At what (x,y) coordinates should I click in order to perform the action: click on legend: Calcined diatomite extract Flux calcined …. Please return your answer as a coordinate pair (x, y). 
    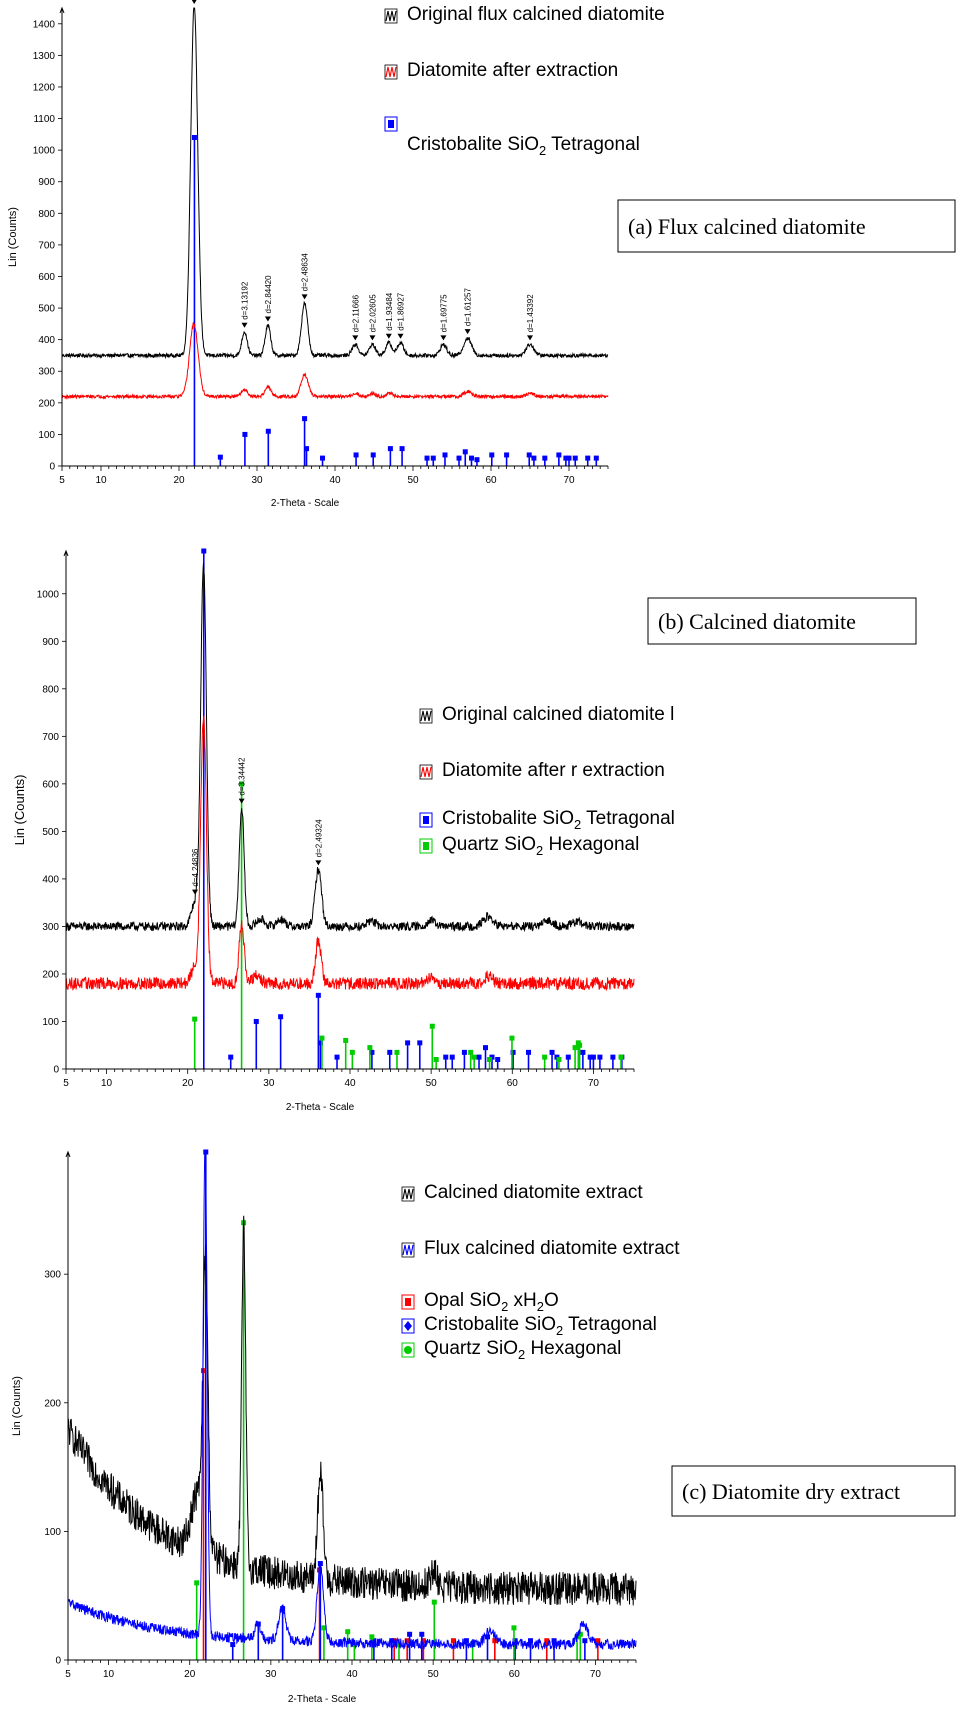
    Looking at the image, I should click on (540, 1272).